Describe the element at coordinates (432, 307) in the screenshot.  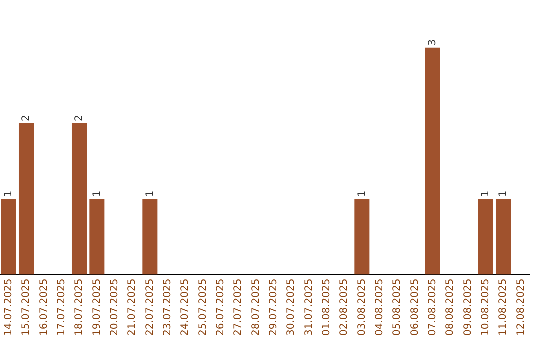
I see `x-tick-label: 07.08.2025` at that location.